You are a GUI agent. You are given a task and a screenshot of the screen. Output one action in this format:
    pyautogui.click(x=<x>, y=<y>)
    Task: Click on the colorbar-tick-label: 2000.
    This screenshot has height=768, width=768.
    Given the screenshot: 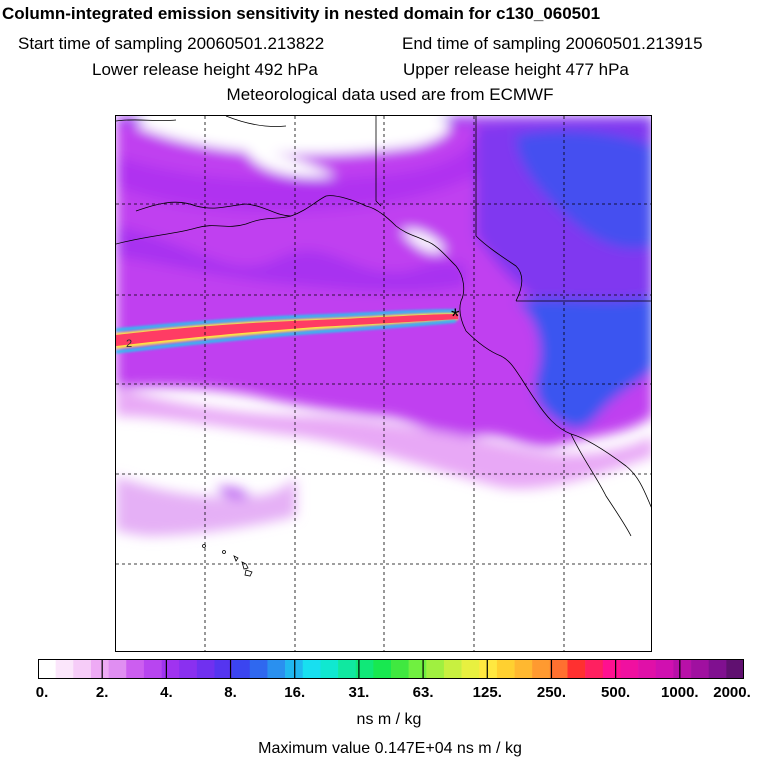 What is the action you would take?
    pyautogui.click(x=732, y=692)
    